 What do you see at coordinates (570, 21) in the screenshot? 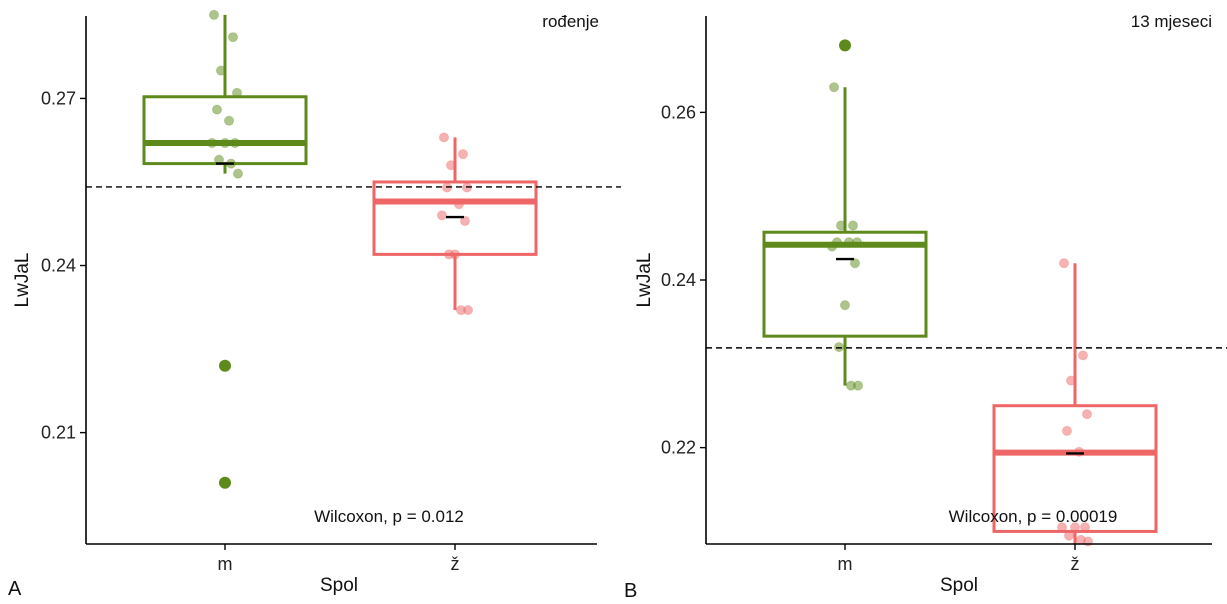
I see `panel-a-facet-label: rođenje` at bounding box center [570, 21].